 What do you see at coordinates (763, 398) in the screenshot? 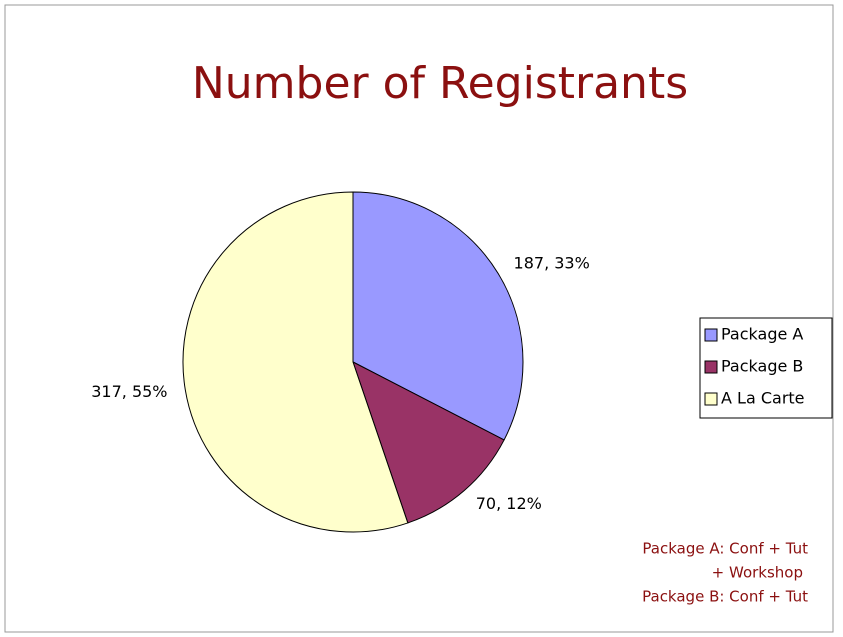
I see `legend-label: A La Carte` at bounding box center [763, 398].